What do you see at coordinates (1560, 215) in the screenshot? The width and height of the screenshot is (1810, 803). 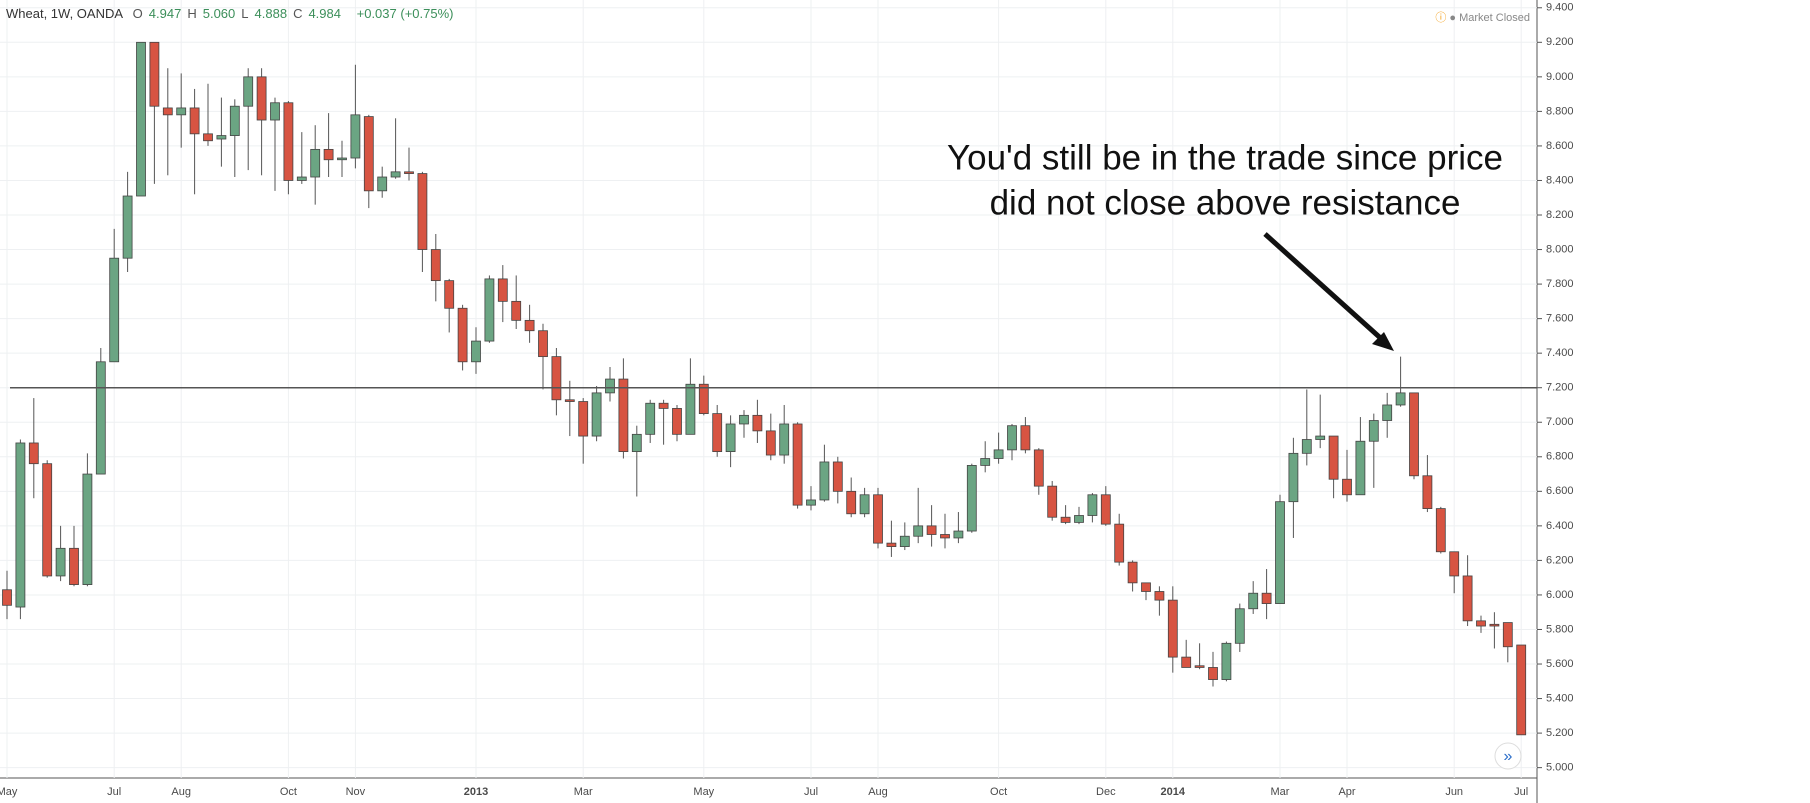 I see `y-tick-label: 8.200` at bounding box center [1560, 215].